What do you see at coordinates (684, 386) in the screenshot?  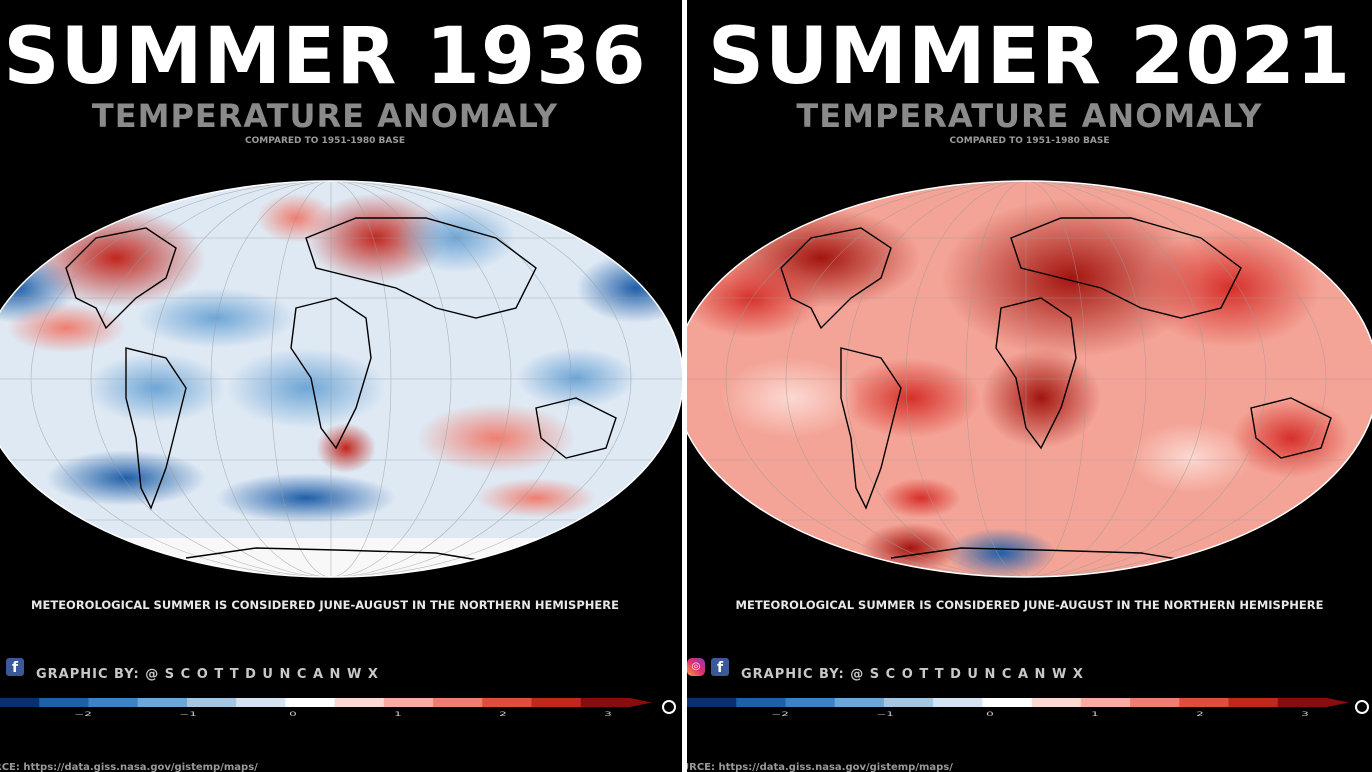 I see `panel-divider` at bounding box center [684, 386].